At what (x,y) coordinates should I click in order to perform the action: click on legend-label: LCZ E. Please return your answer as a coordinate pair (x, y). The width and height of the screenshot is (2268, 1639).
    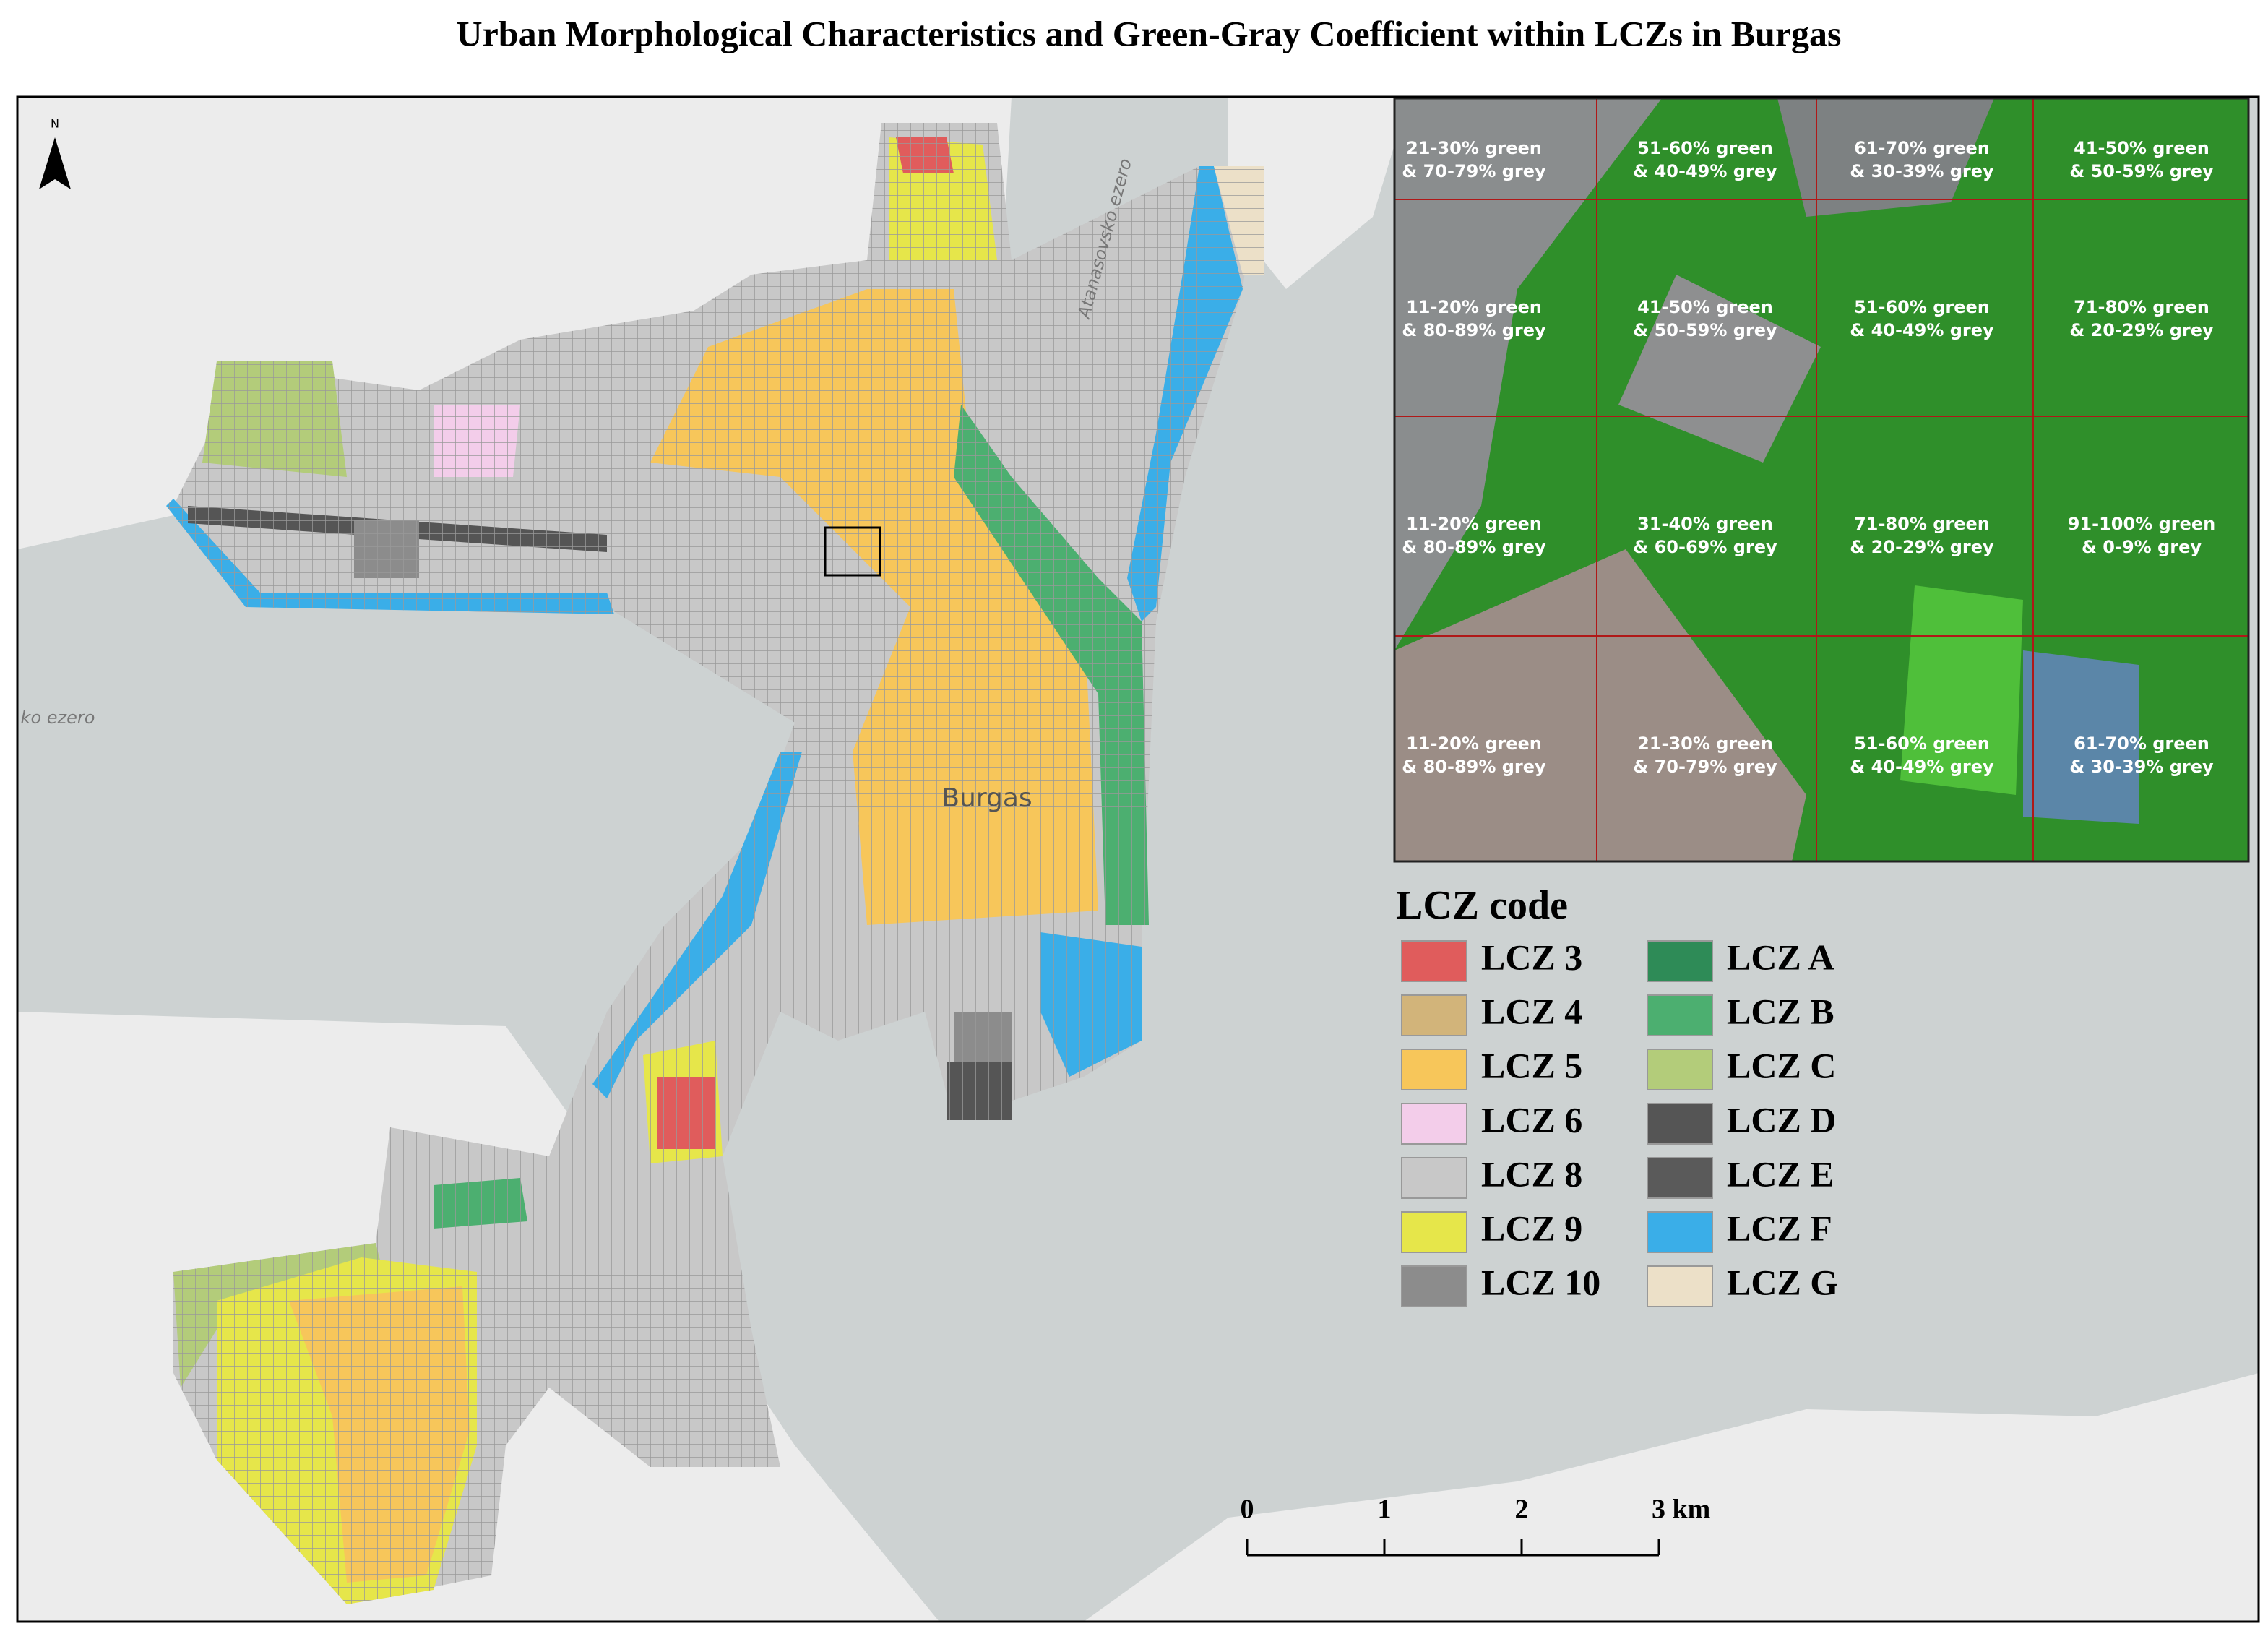
    Looking at the image, I should click on (1780, 1173).